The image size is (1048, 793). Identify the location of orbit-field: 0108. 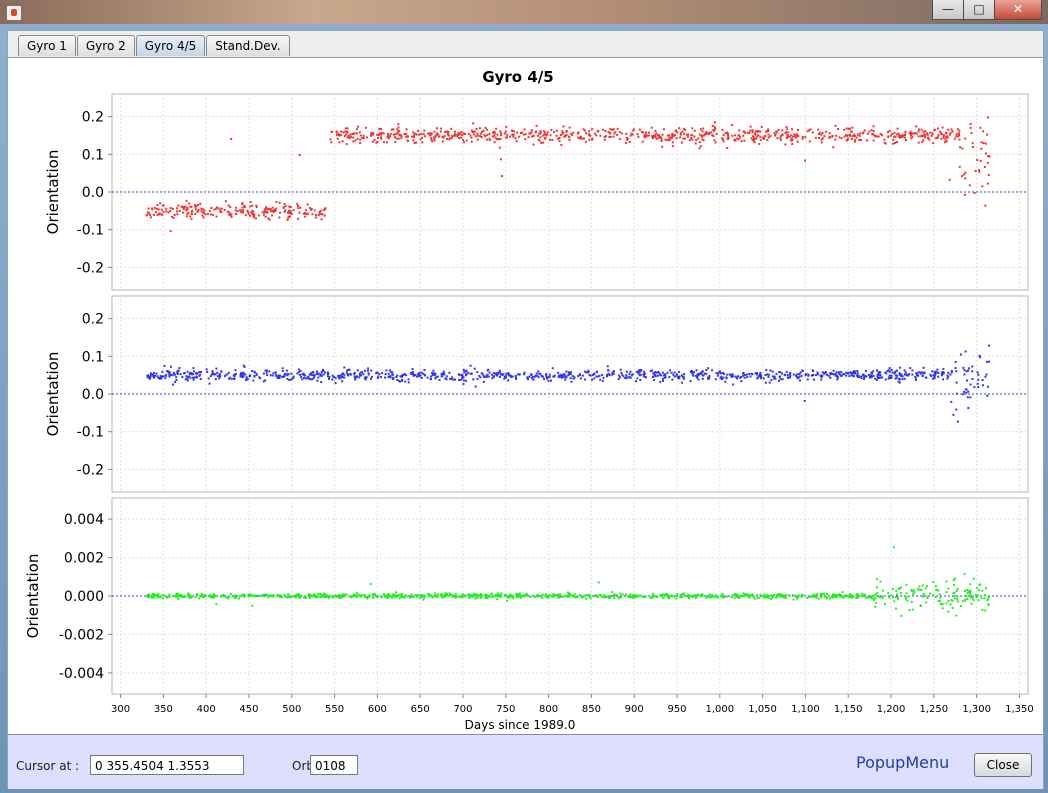
(334, 765).